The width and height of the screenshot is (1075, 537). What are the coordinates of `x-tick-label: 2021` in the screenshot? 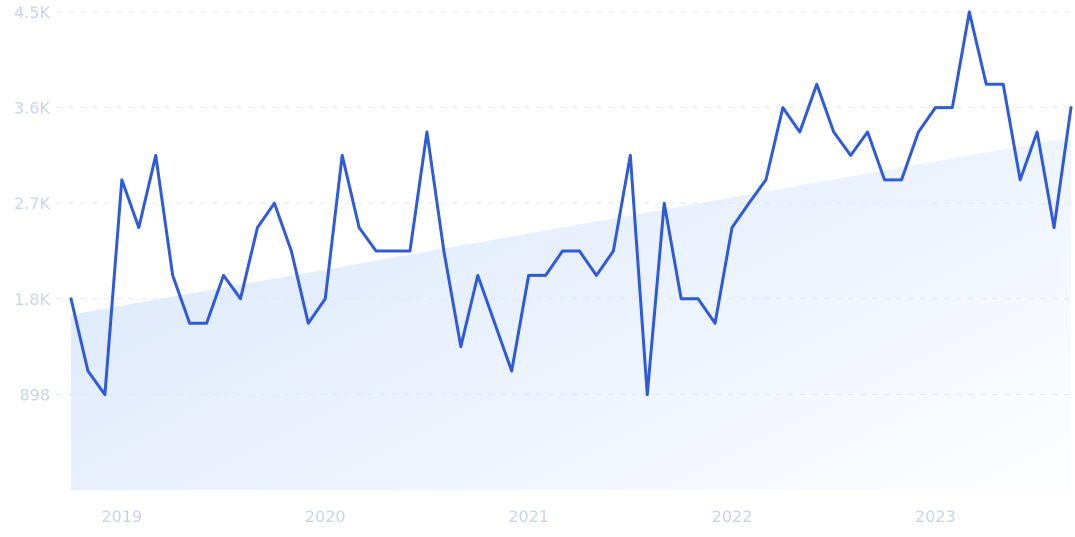 It's located at (528, 516).